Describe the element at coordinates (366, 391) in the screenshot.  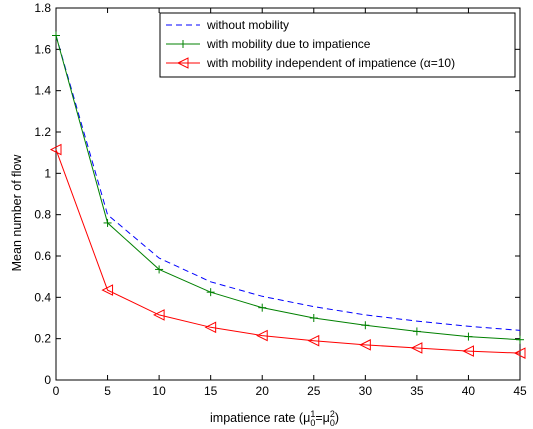
I see `x-tick-label: 30` at that location.